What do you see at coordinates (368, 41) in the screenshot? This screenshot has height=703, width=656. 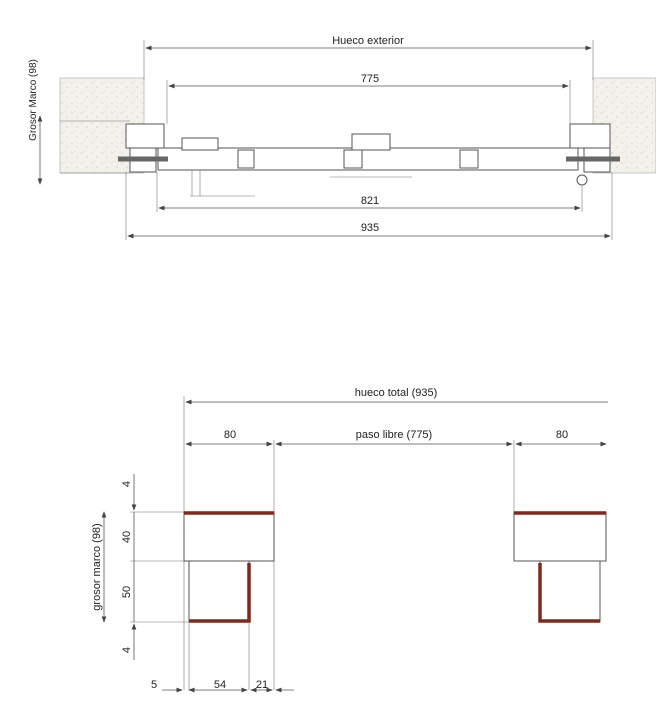 I see `hueco-exterior-label: Hueco exterior` at bounding box center [368, 41].